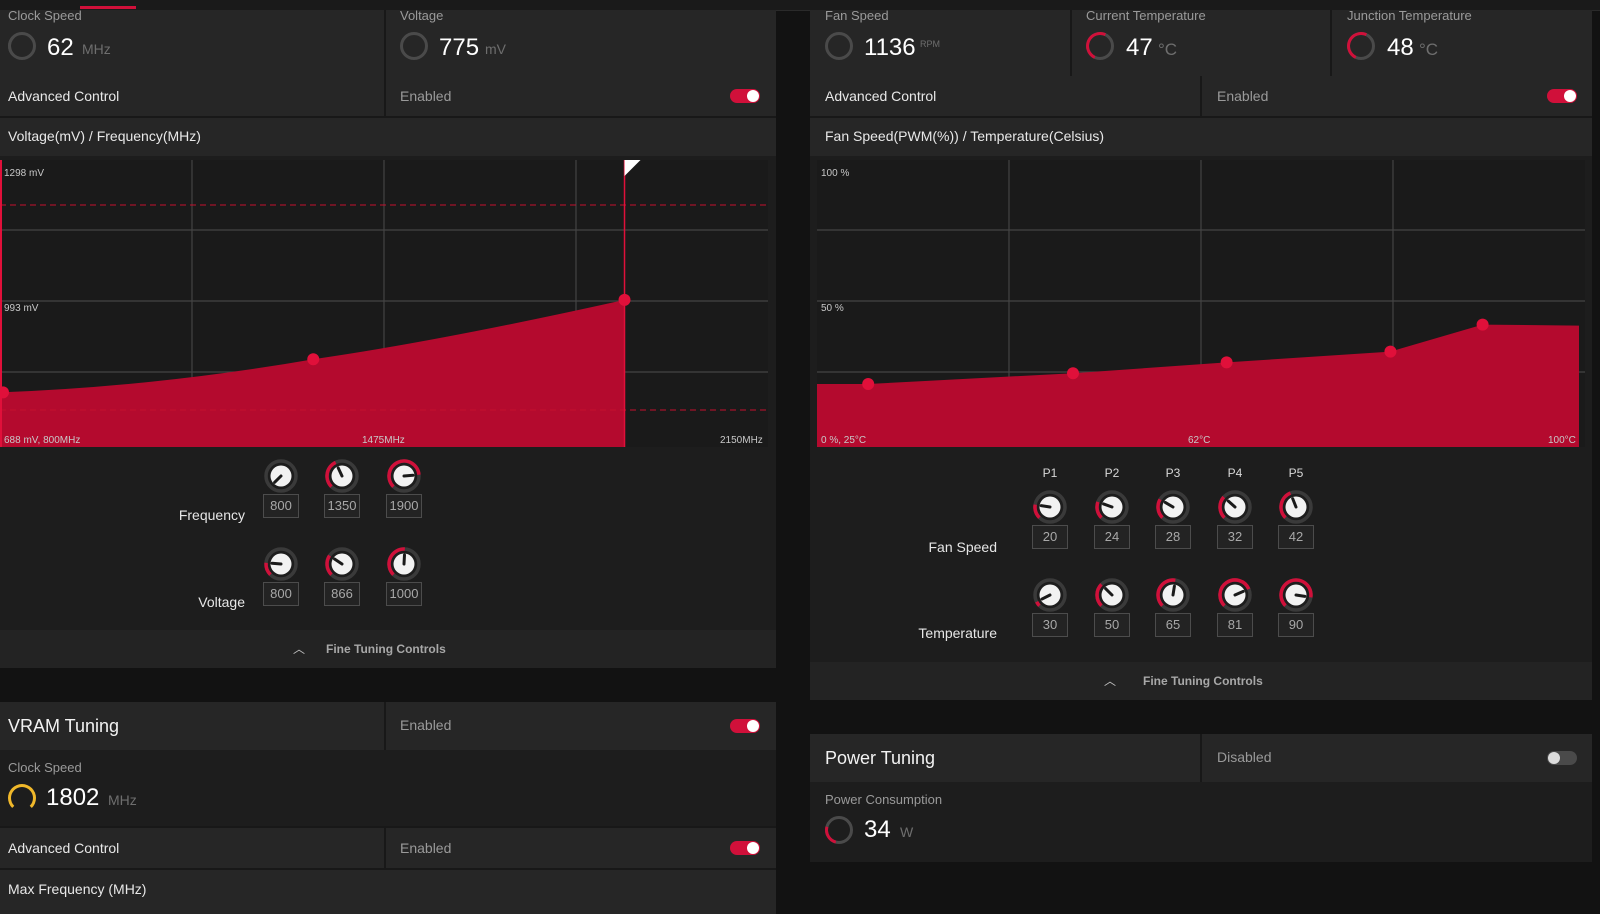 The image size is (1600, 914). I want to click on junction-temperature-gauge-icon, so click(1361, 46).